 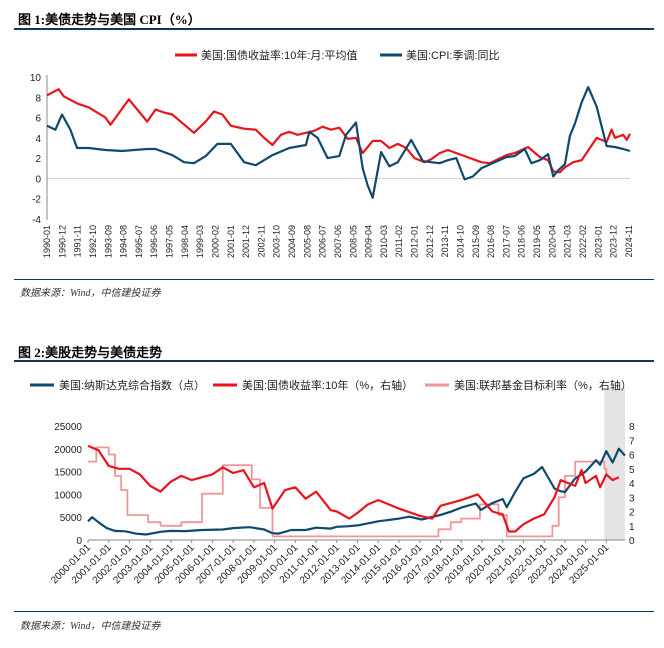 What do you see at coordinates (506, 241) in the screenshot?
I see `c1-xtick-30: 2017-07` at bounding box center [506, 241].